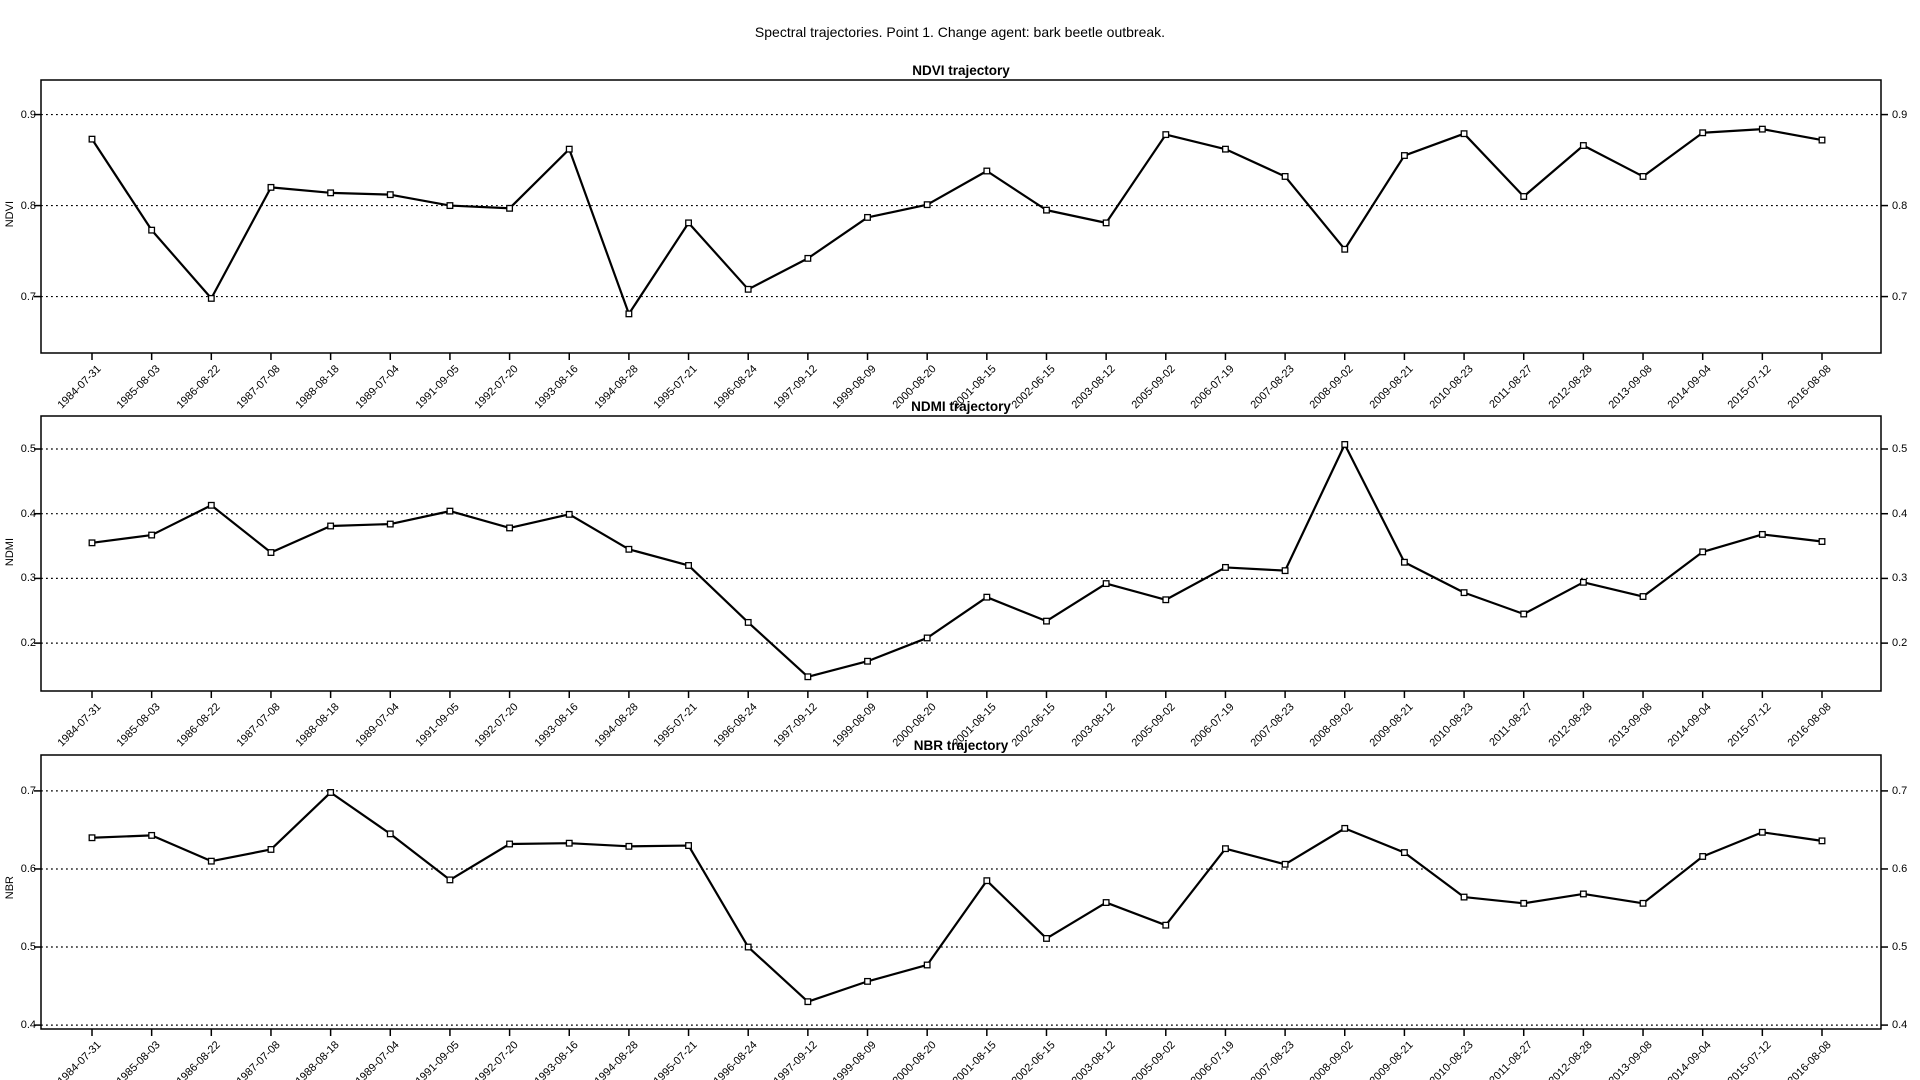  I want to click on chart-title: NDMI trajectory, so click(961, 406).